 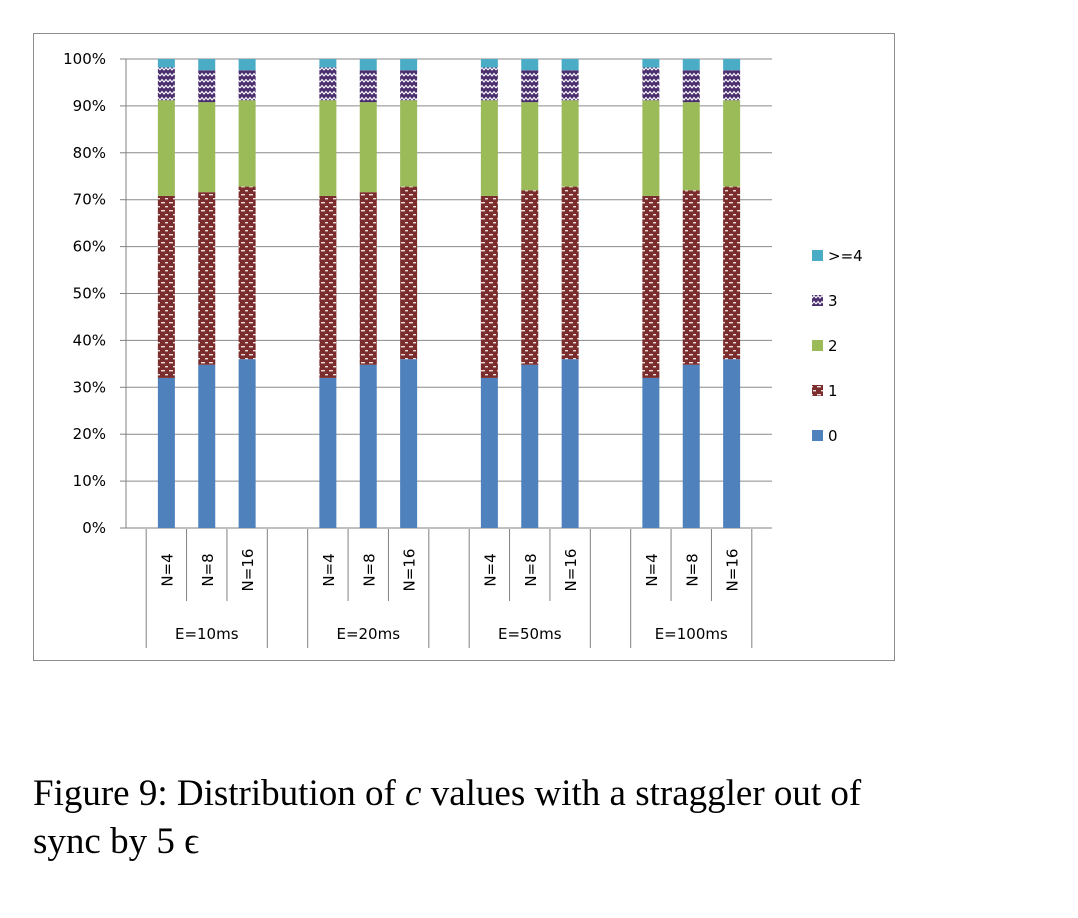 What do you see at coordinates (89, 481) in the screenshot?
I see `y-tick-label: 10%` at bounding box center [89, 481].